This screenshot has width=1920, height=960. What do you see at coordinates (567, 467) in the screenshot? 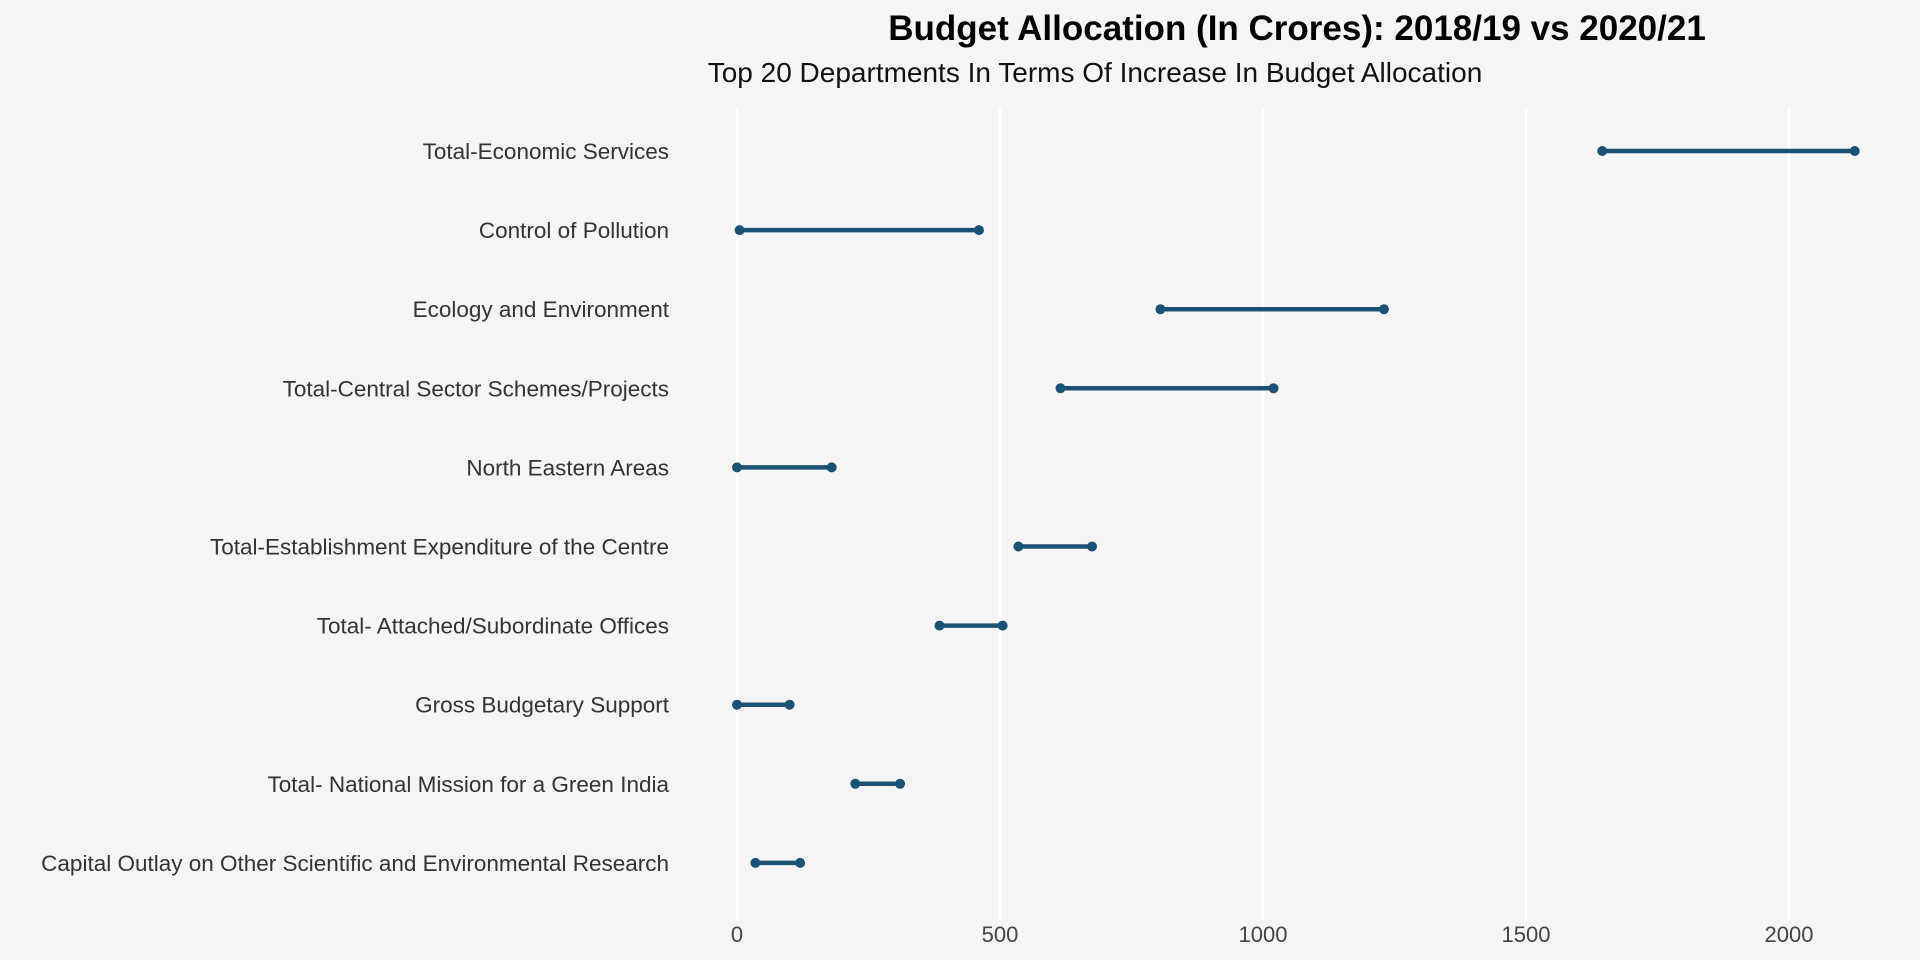
I see `category-label: North Eastern Areas` at bounding box center [567, 467].